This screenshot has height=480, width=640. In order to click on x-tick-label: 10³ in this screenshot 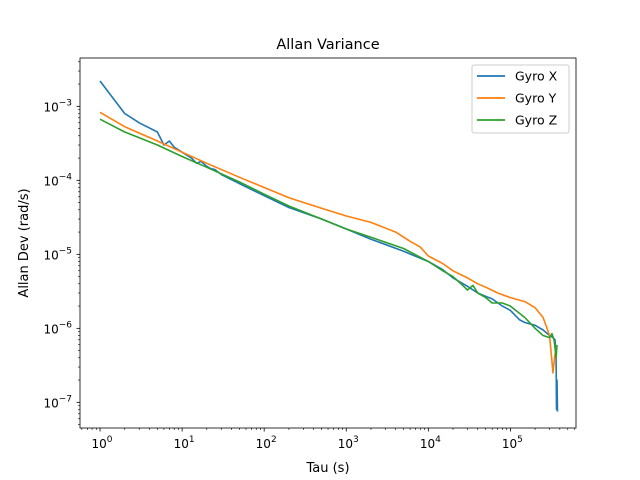, I will do `click(348, 443)`.